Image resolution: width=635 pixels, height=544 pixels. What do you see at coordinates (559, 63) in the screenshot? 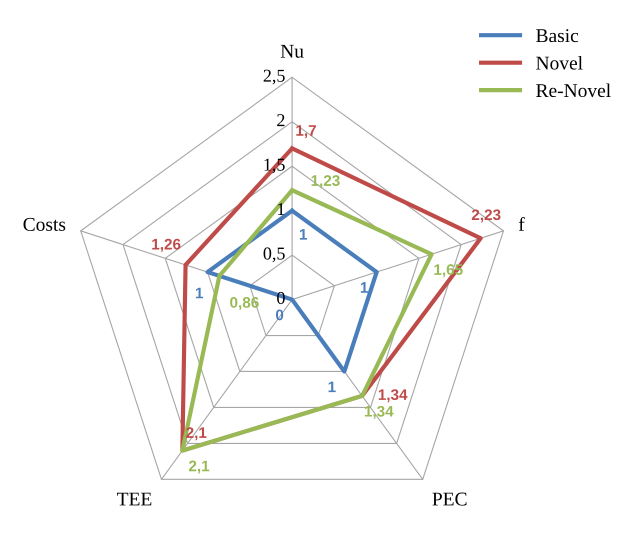
I see `legend-label: Novel` at bounding box center [559, 63].